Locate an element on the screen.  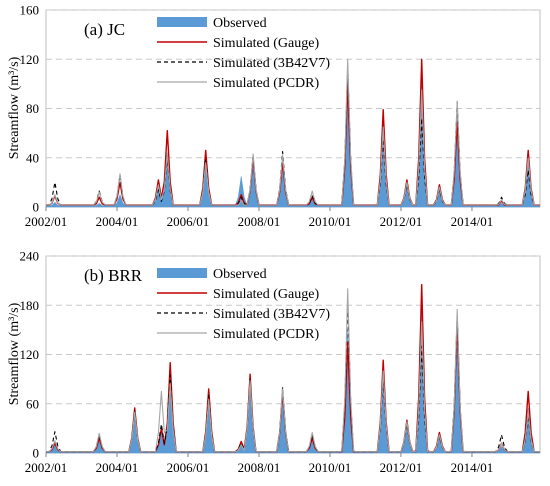
y-tick-label: 240 is located at coordinates (30, 256).